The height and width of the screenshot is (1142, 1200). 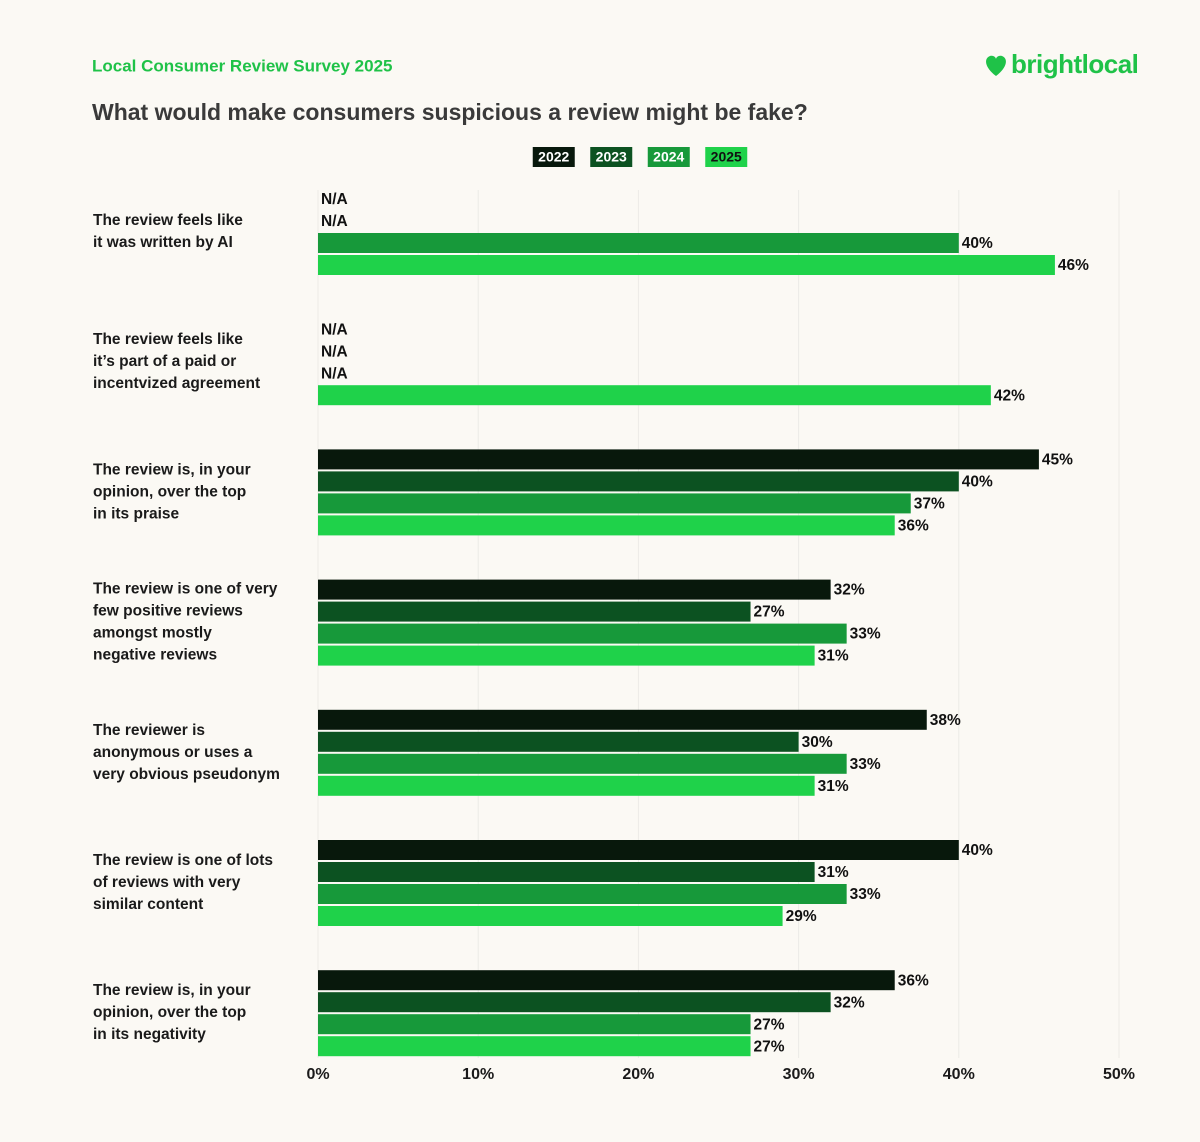 What do you see at coordinates (929, 503) in the screenshot?
I see `value-label: 37%` at bounding box center [929, 503].